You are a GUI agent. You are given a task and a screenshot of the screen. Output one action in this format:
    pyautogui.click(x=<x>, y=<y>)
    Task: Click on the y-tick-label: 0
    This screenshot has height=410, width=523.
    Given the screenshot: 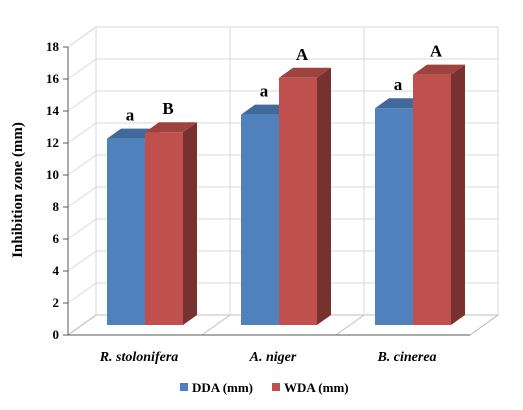 What is the action you would take?
    pyautogui.click(x=56, y=334)
    